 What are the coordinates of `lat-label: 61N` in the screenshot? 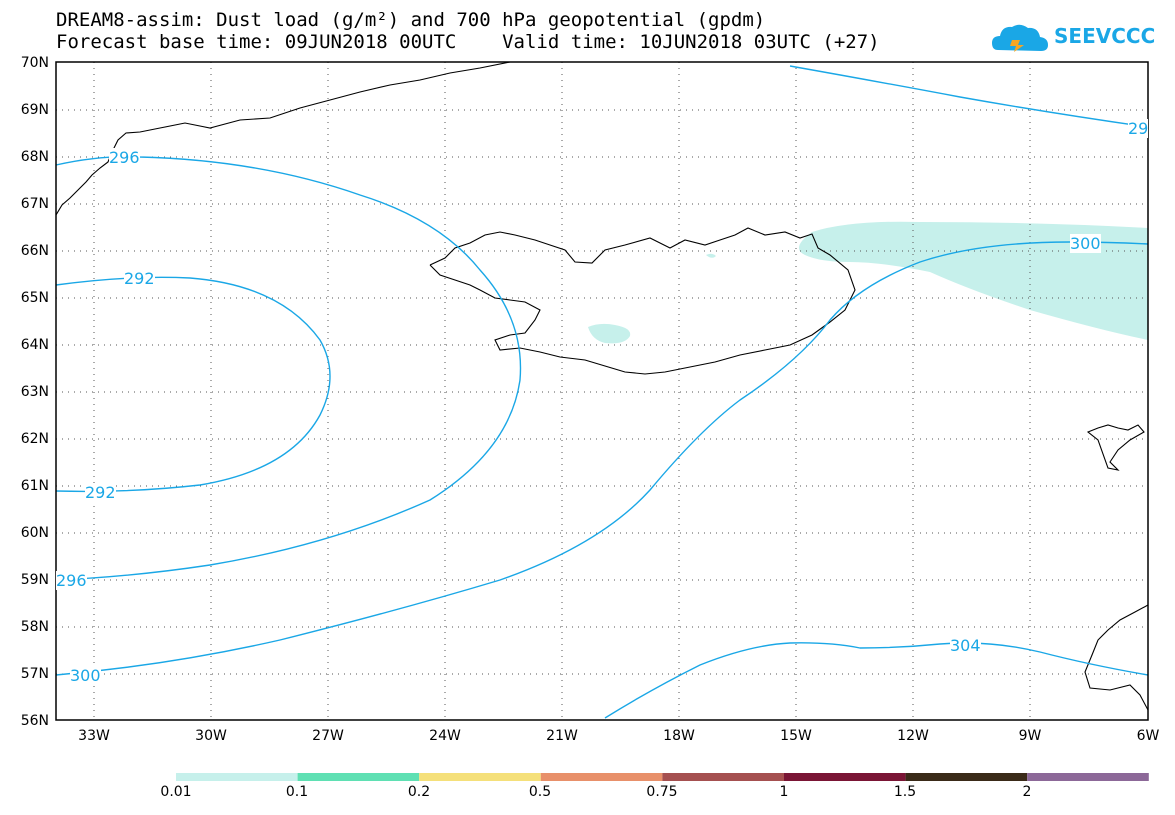 It's located at (34, 486).